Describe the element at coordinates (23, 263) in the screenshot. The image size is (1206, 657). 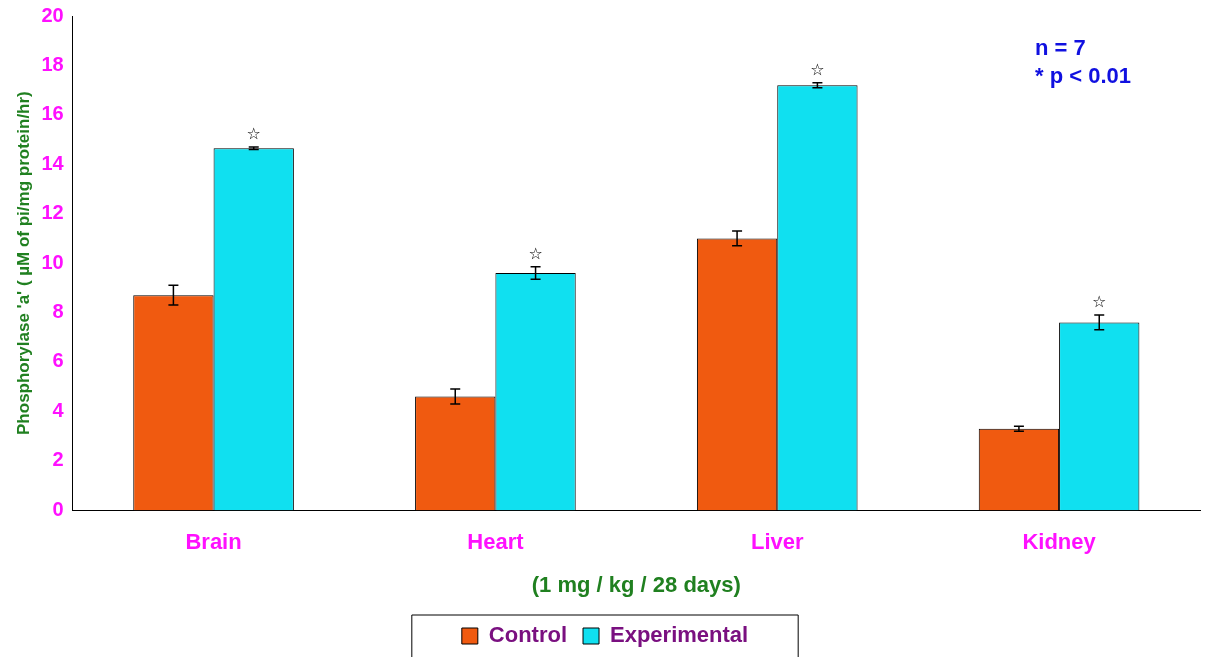
I see `y-axis-title: Phosphorylase 'a' ( µM of pi/mg protein/hr)` at that location.